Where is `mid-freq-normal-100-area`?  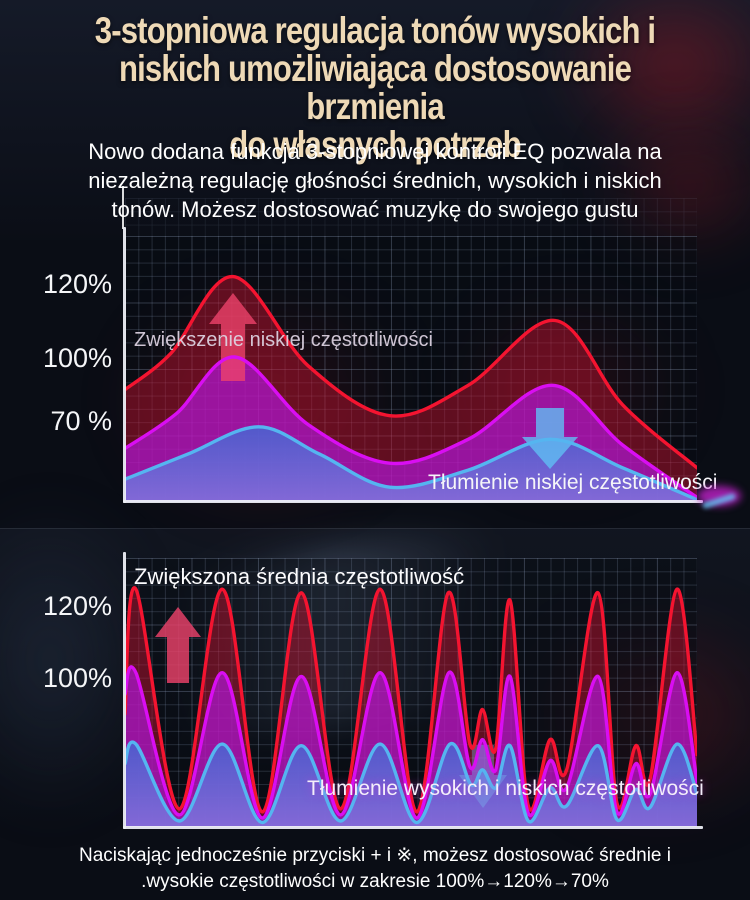
mid-freq-normal-100-area is located at coordinates (411, 746).